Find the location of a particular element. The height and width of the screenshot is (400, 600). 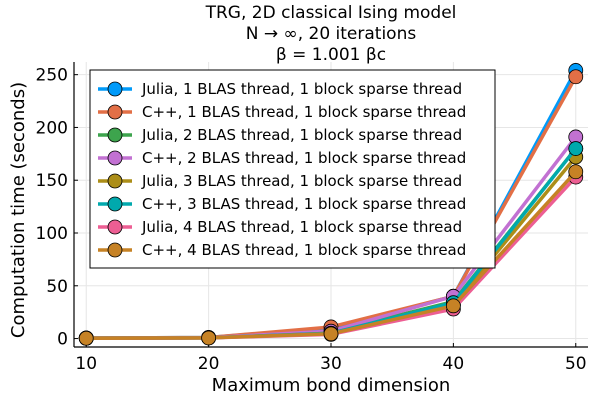

x-tick-label: 50 is located at coordinates (576, 364).